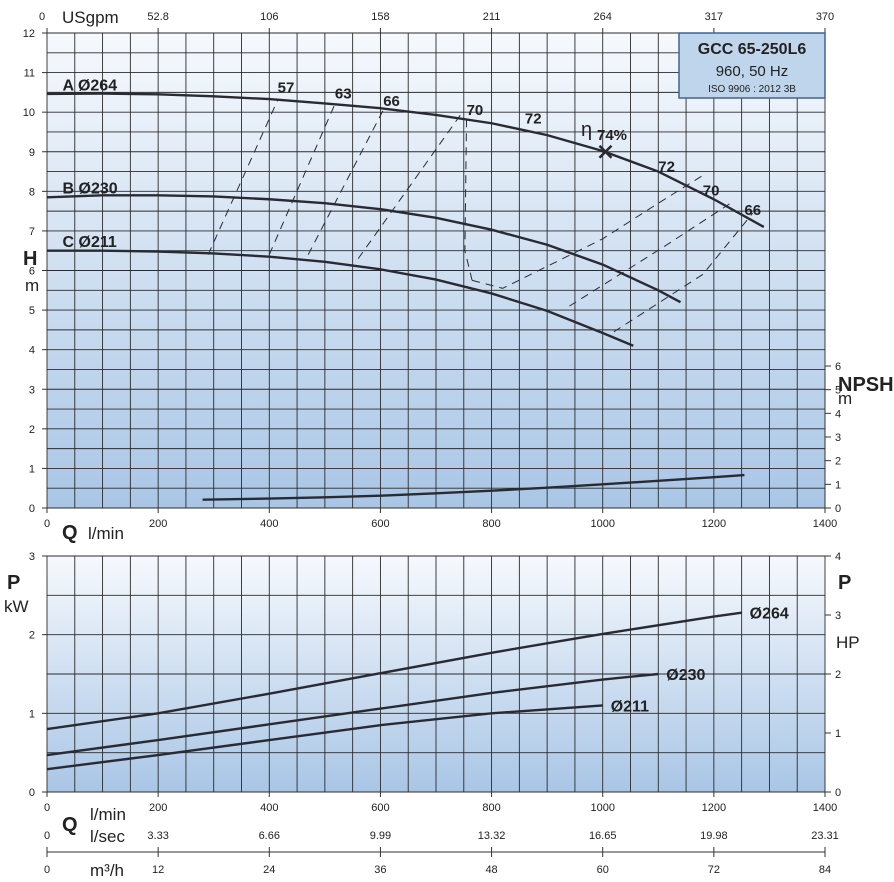  What do you see at coordinates (845, 398) in the screenshot?
I see `npsh-axis-unit: m` at bounding box center [845, 398].